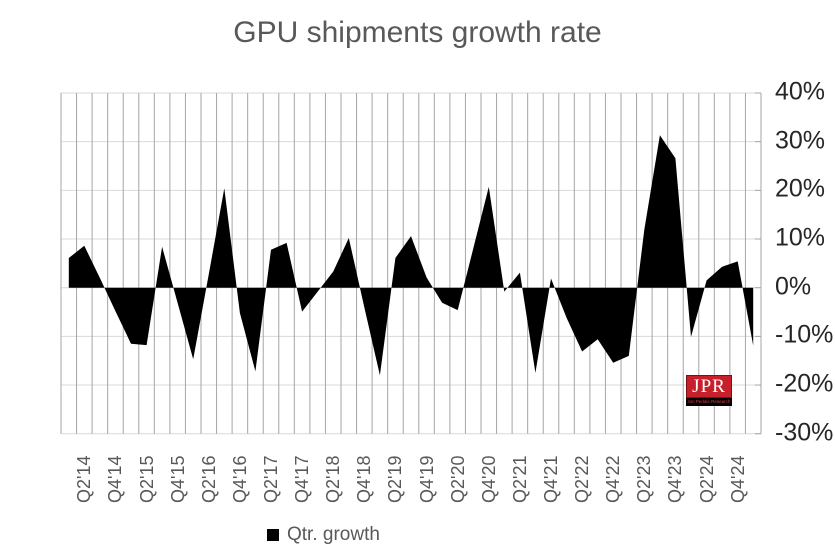 The width and height of the screenshot is (835, 559). What do you see at coordinates (488, 479) in the screenshot?
I see `x-tick-label: Q4'20` at bounding box center [488, 479].